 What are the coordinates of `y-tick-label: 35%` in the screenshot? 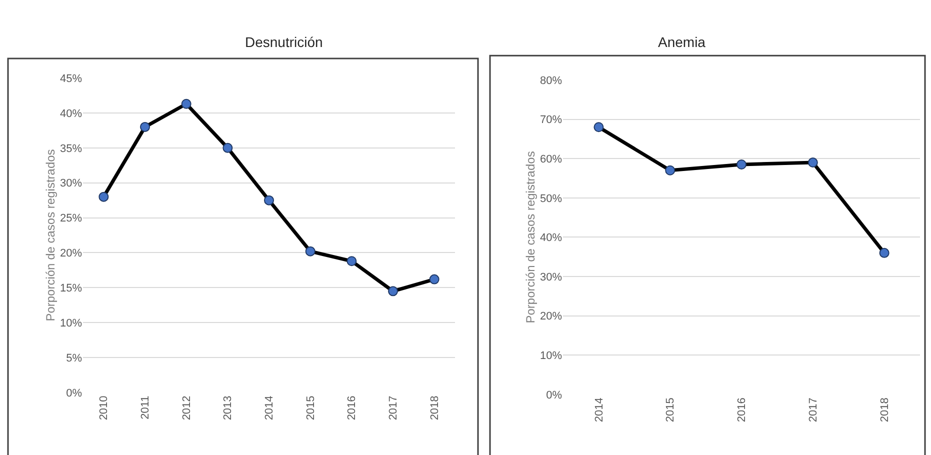 It's located at (71, 148).